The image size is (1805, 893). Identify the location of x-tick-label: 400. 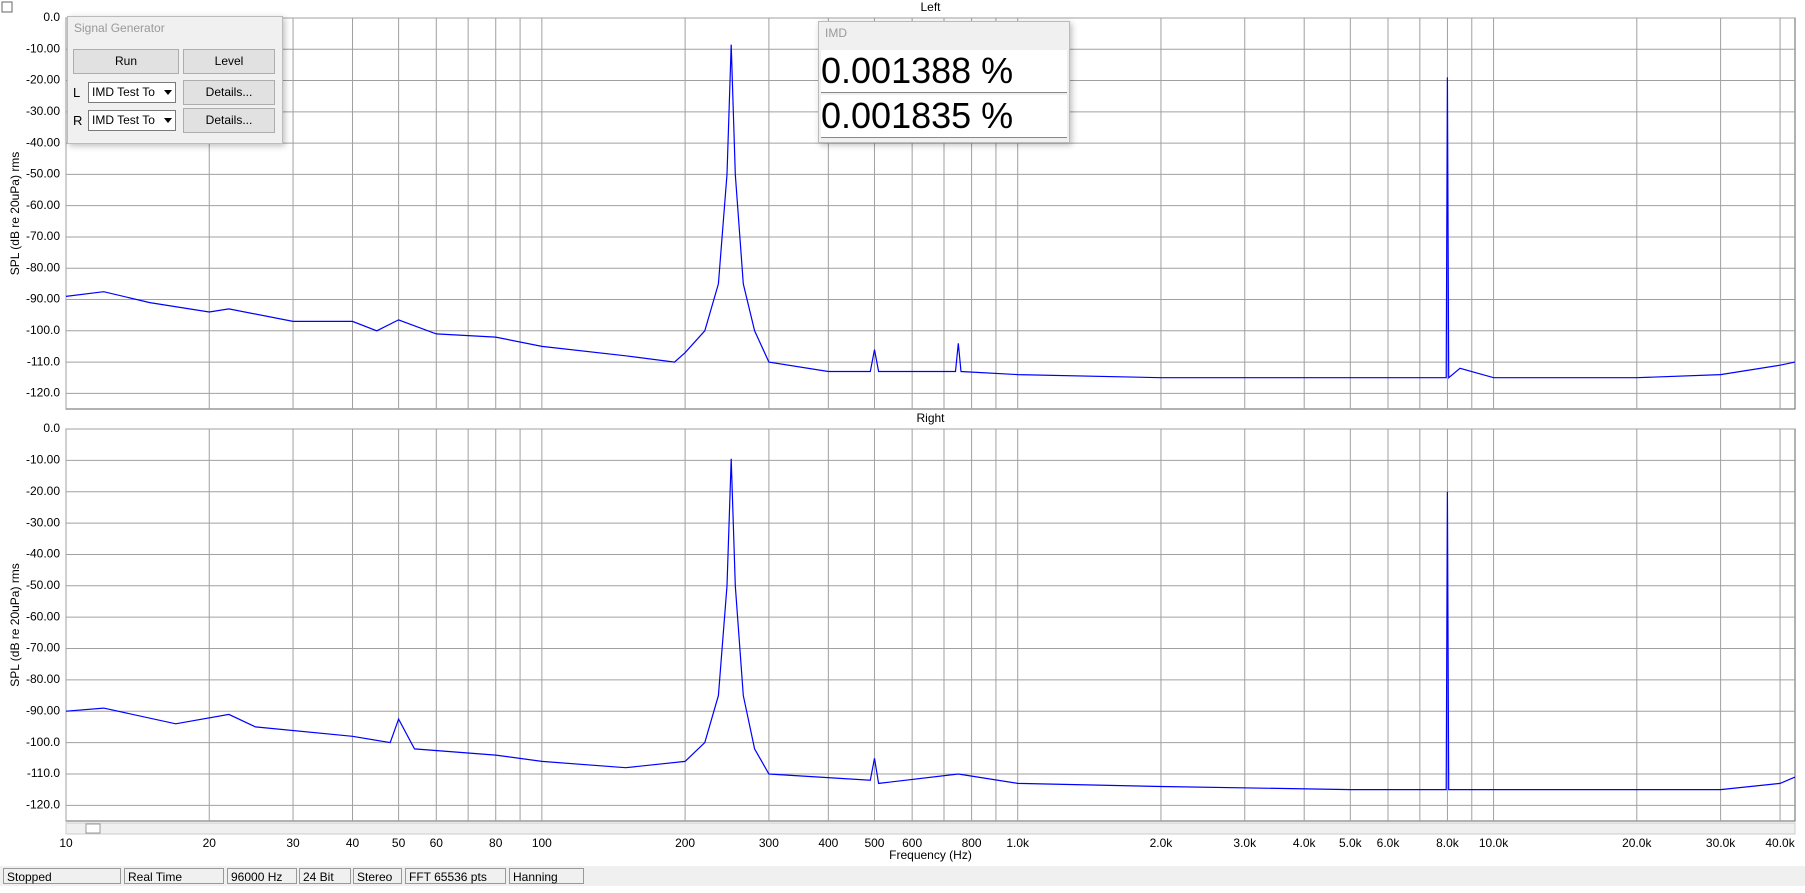
(828, 843).